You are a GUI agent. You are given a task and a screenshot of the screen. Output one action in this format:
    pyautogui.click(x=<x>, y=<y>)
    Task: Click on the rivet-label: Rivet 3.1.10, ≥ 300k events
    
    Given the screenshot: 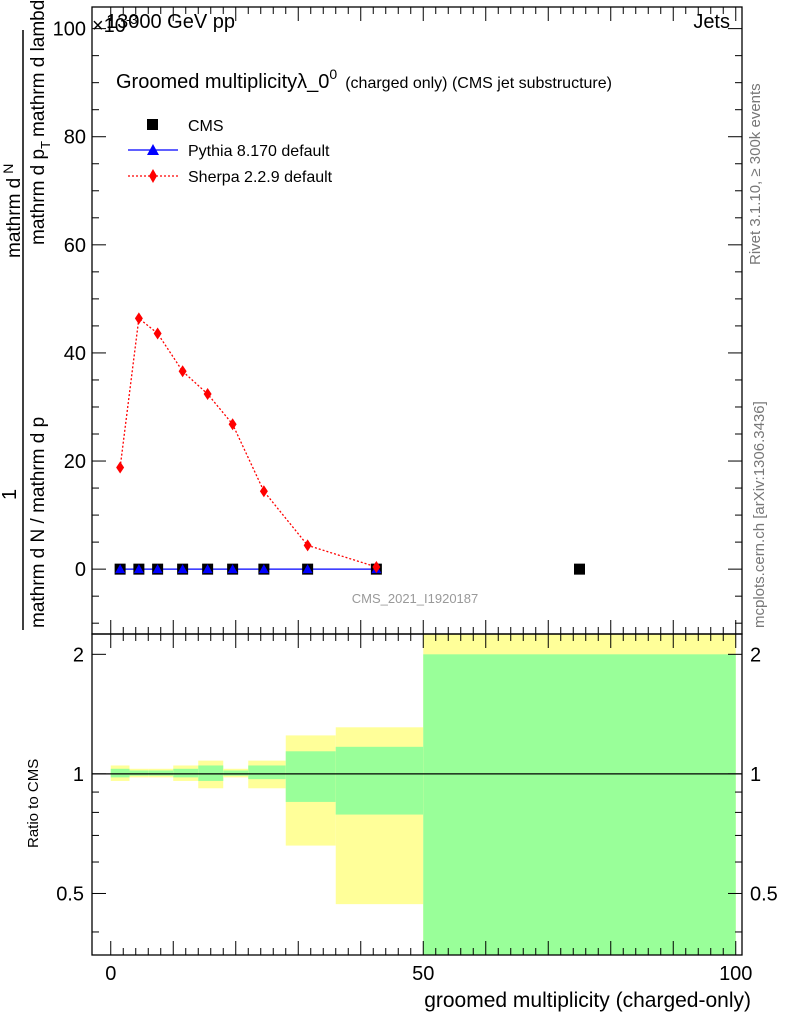 What is the action you would take?
    pyautogui.click(x=755, y=174)
    